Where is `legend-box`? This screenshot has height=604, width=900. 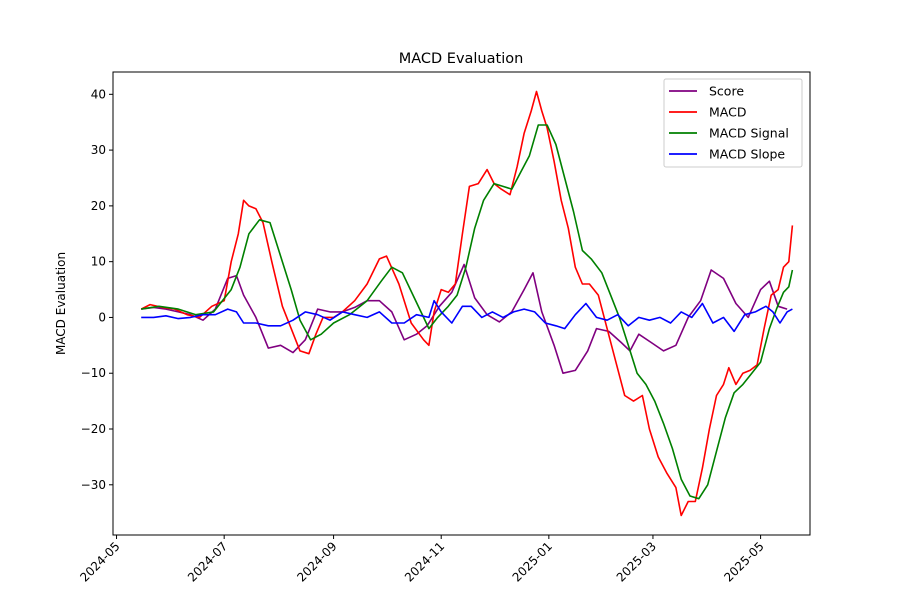
legend-box is located at coordinates (733, 123).